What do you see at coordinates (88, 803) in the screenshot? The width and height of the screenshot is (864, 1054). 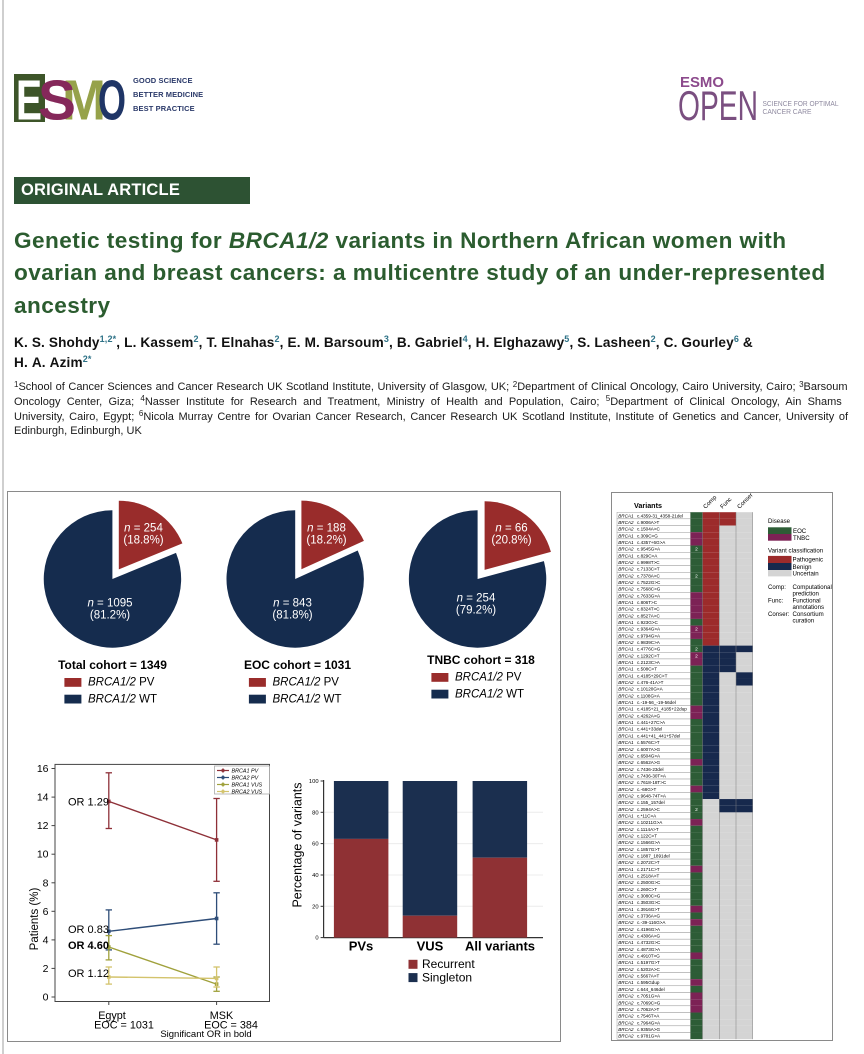 I see `svg-text: OR 1.29` at bounding box center [88, 803].